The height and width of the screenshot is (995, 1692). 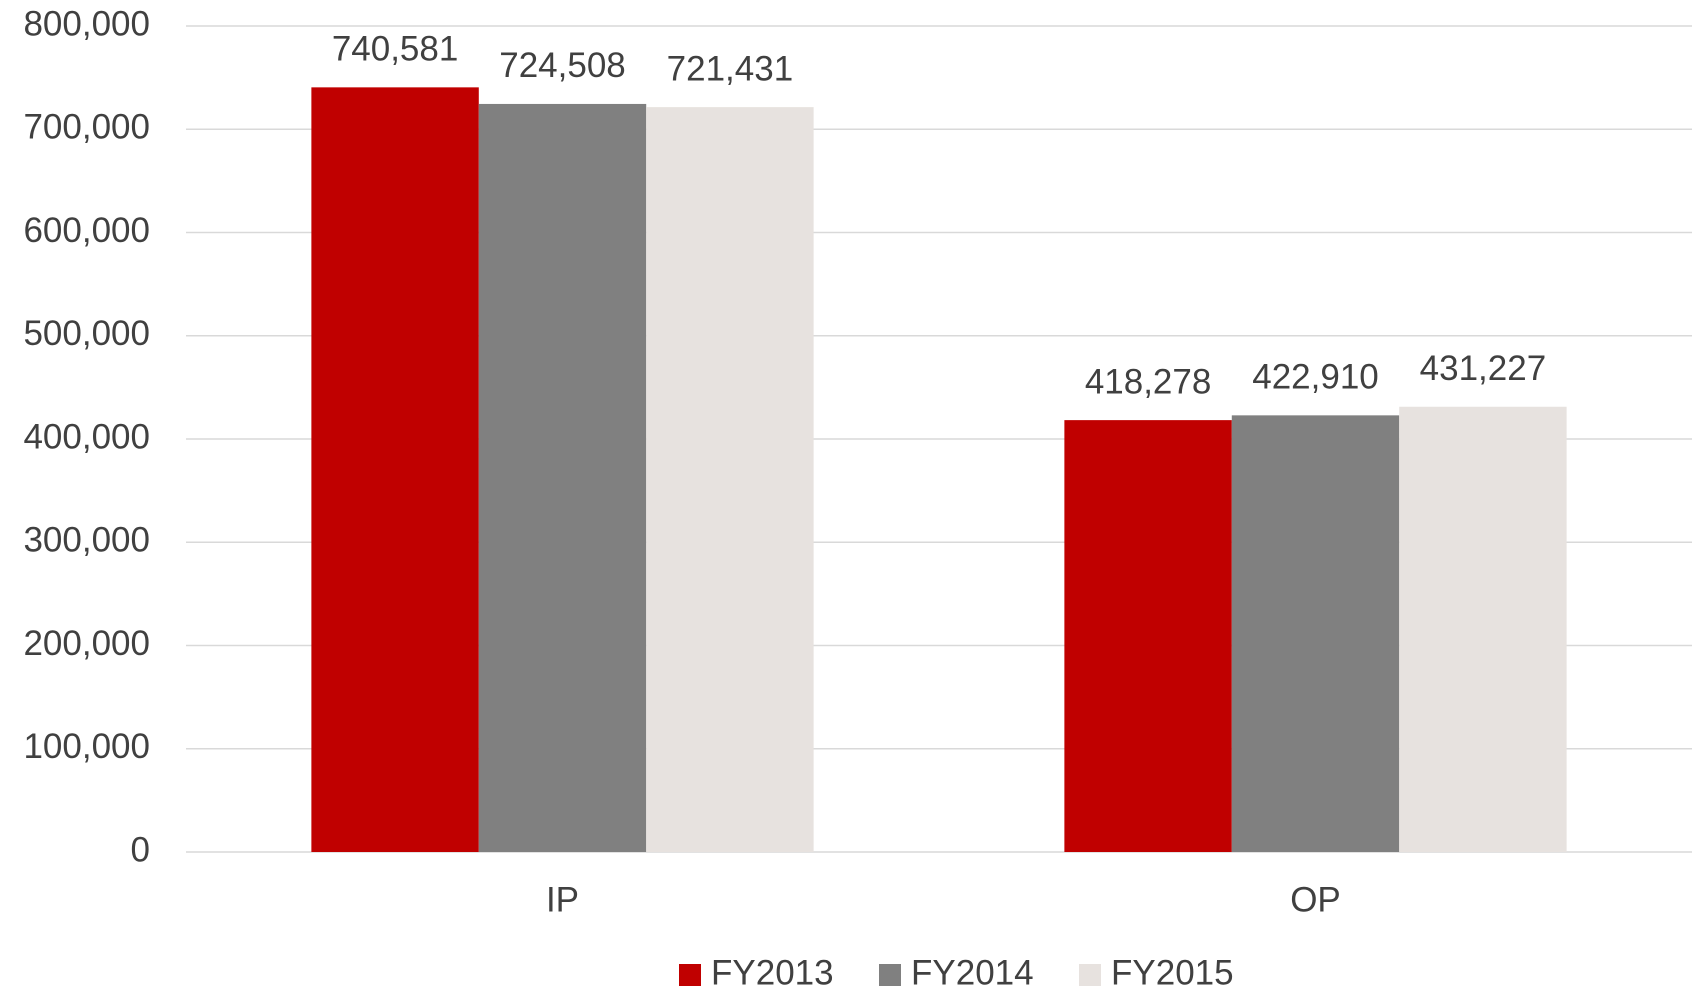 I want to click on x-tick-label: IP, so click(x=562, y=899).